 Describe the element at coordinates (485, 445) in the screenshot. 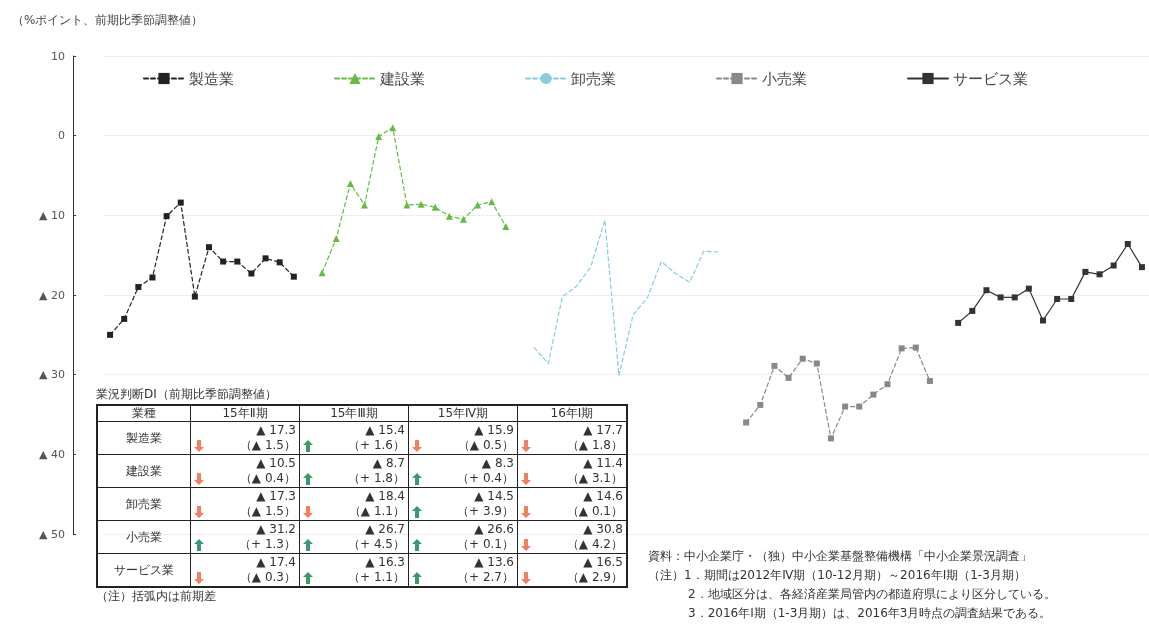

I see `text: （▲ 0.5）` at that location.